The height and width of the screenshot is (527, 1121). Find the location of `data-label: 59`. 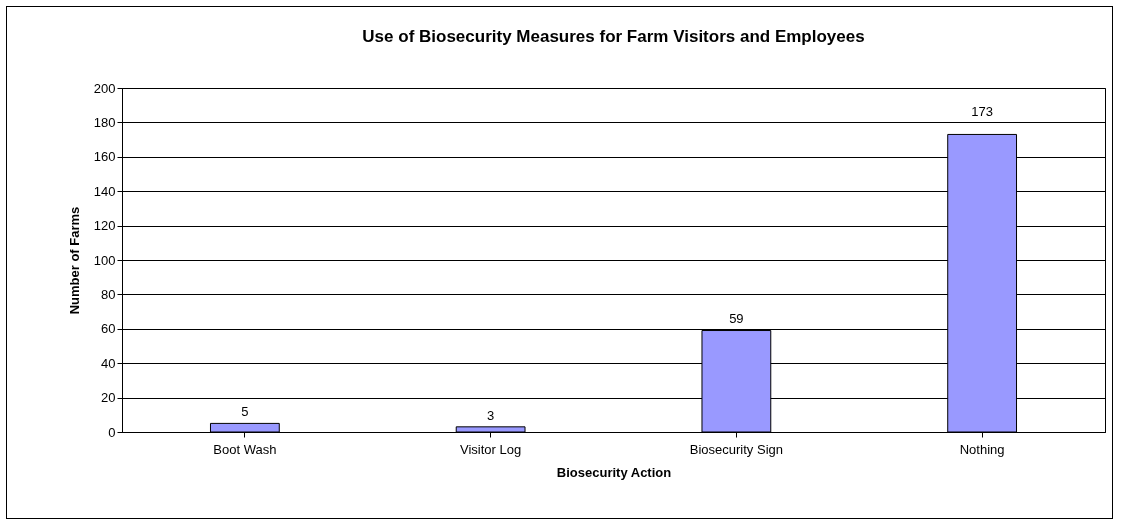

data-label: 59 is located at coordinates (736, 318).